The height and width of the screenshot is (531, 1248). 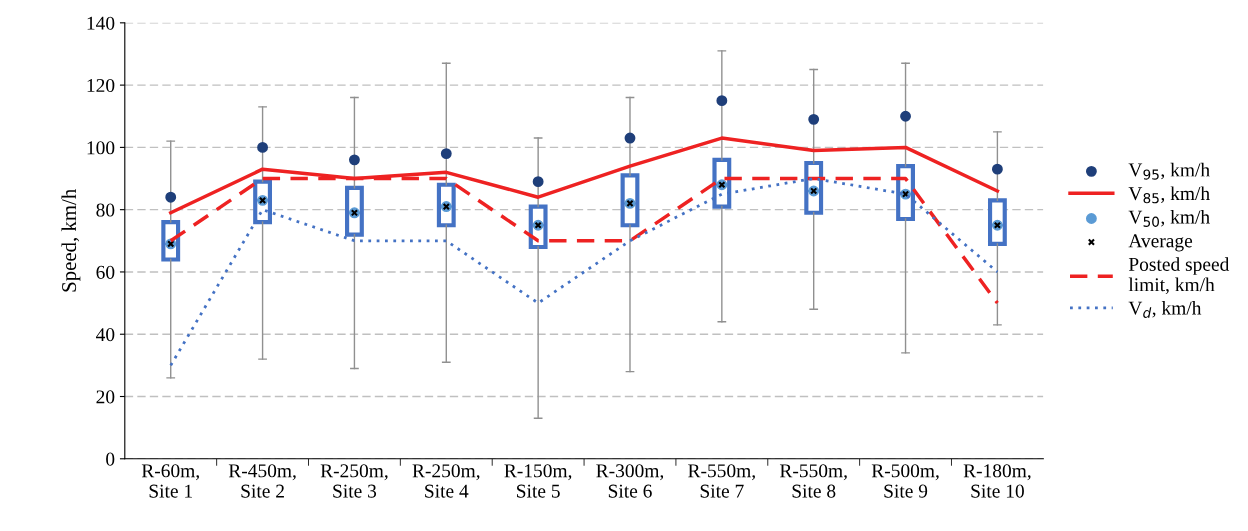 What do you see at coordinates (721, 481) in the screenshot?
I see `x-tick-label: R-550m, Site 7` at bounding box center [721, 481].